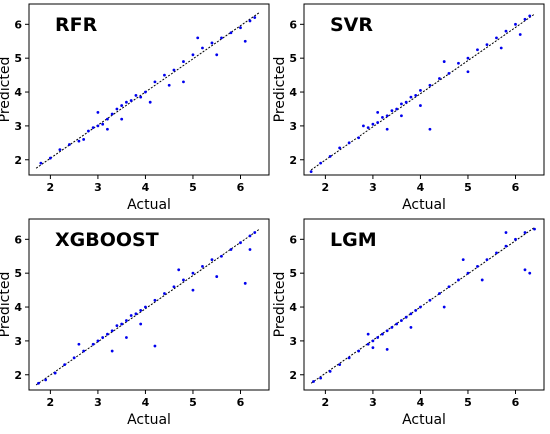 The height and width of the screenshot is (434, 550). Describe the element at coordinates (421, 187) in the screenshot. I see `x-tick-label-svr: 4` at that location.